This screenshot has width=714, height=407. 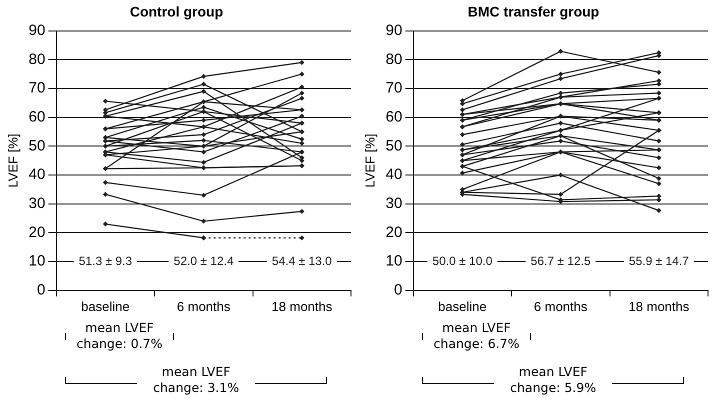 I want to click on annotation: 50.0 ± 10.0, so click(x=462, y=261).